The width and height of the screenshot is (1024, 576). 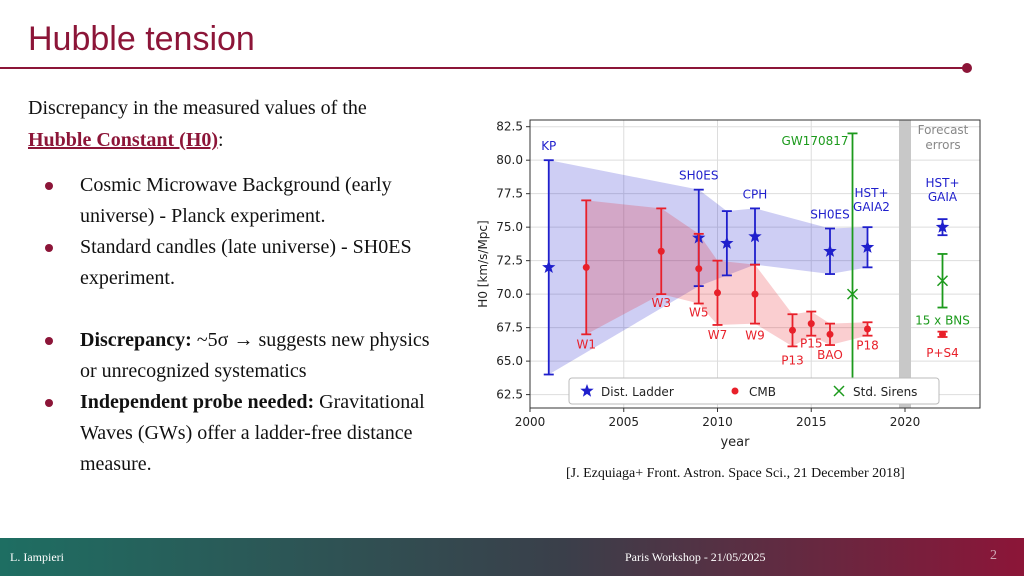 What do you see at coordinates (509, 194) in the screenshot?
I see `y-tick-label-6: 77.5` at bounding box center [509, 194].